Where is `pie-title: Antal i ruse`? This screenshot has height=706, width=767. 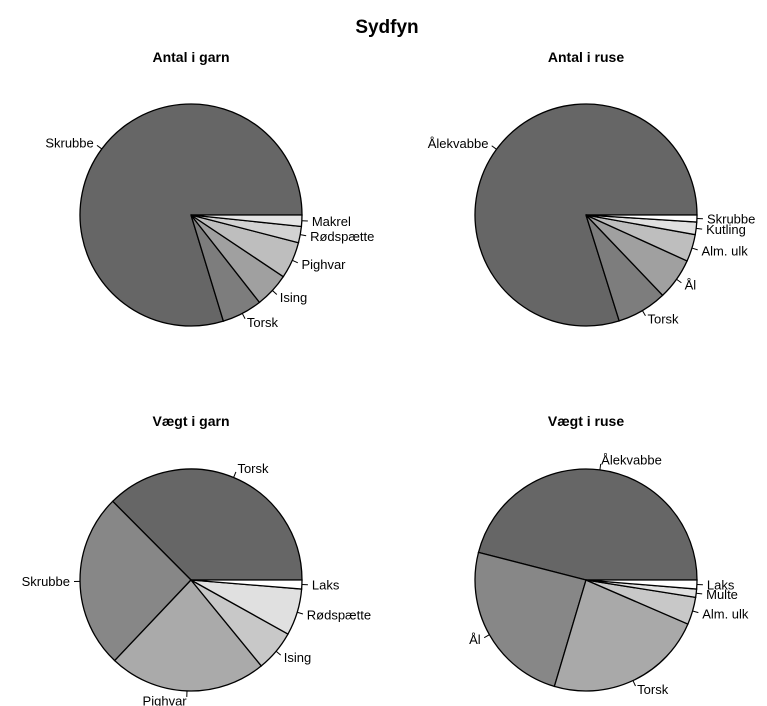 pie-title: Antal i ruse is located at coordinates (586, 57).